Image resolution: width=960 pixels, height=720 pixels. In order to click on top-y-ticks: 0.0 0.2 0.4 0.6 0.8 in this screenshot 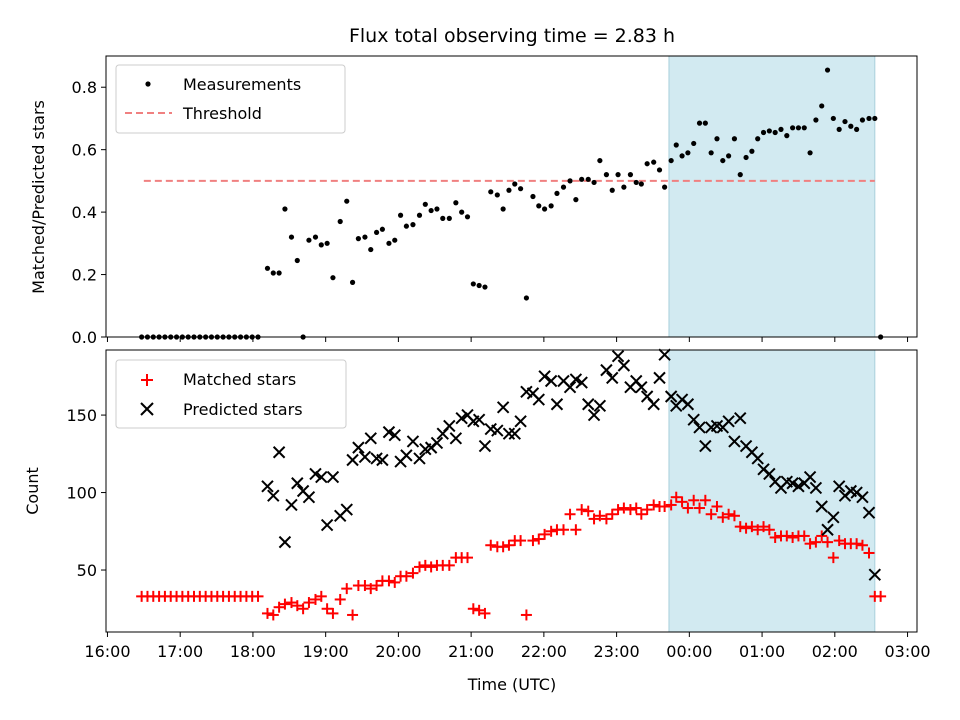, I will do `click(89, 212)`.